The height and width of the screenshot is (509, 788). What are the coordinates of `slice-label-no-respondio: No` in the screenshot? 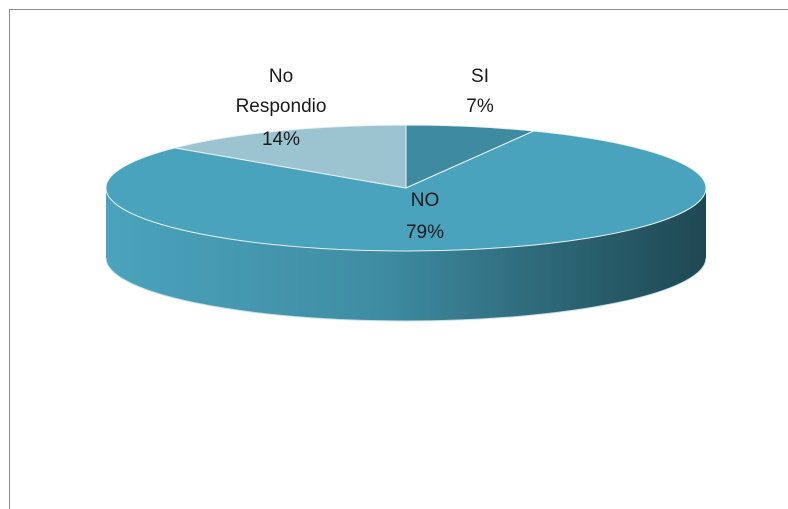 It's located at (281, 76).